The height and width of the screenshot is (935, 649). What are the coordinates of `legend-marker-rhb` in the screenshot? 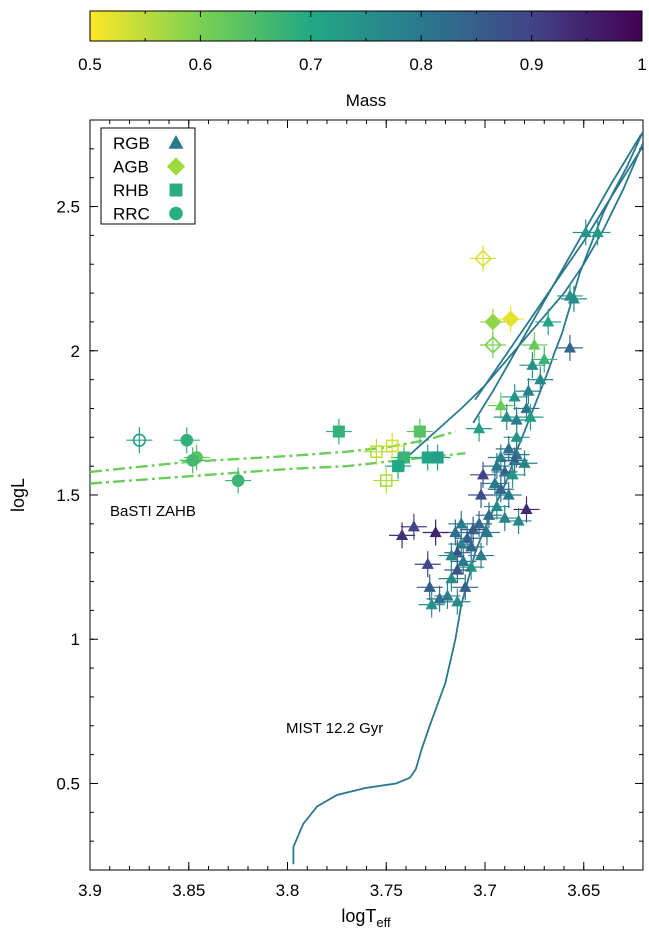 It's located at (176, 190).